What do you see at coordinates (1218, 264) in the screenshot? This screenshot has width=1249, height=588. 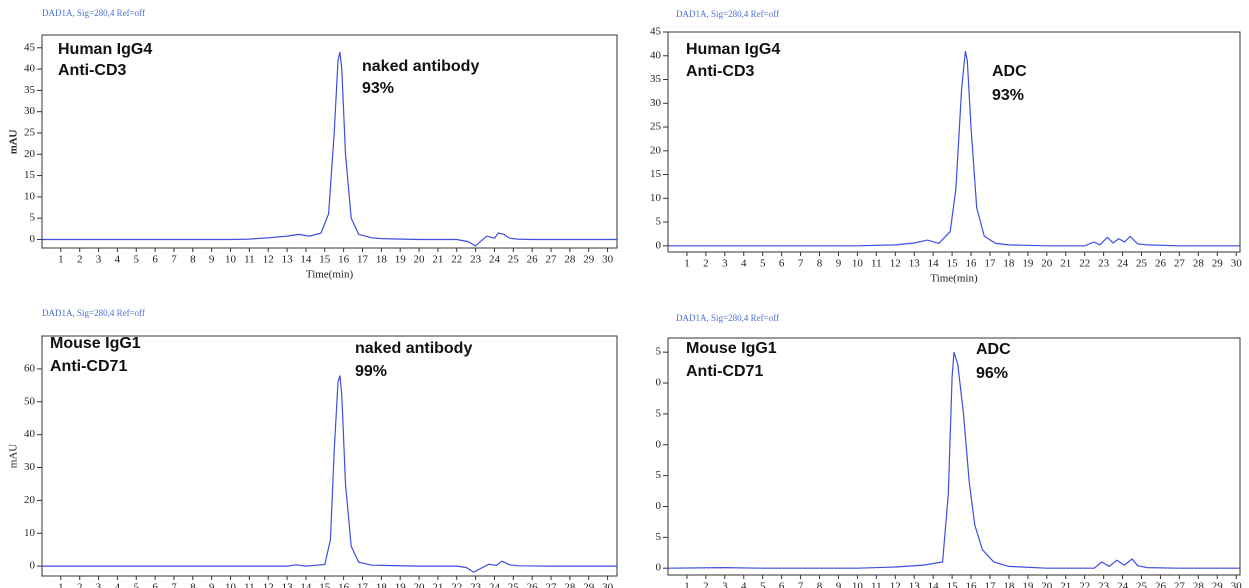 I see `x-tick-label: 29` at bounding box center [1218, 264].